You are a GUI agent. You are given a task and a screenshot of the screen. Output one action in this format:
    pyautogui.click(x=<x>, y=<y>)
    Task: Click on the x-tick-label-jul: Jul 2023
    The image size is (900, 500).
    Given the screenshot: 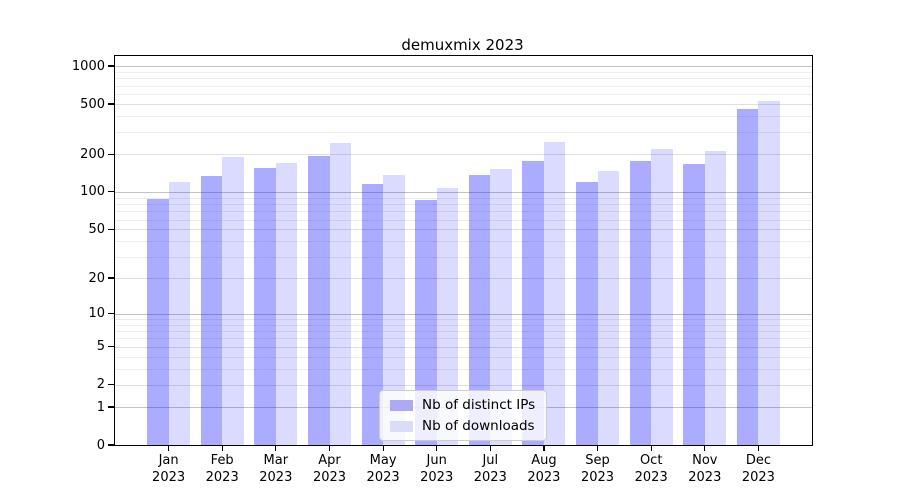 What is the action you would take?
    pyautogui.click(x=490, y=469)
    